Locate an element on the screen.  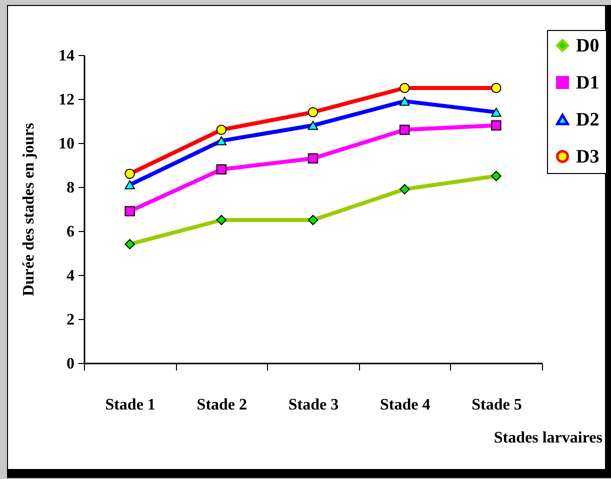
legend-label: D2 is located at coordinates (588, 120).